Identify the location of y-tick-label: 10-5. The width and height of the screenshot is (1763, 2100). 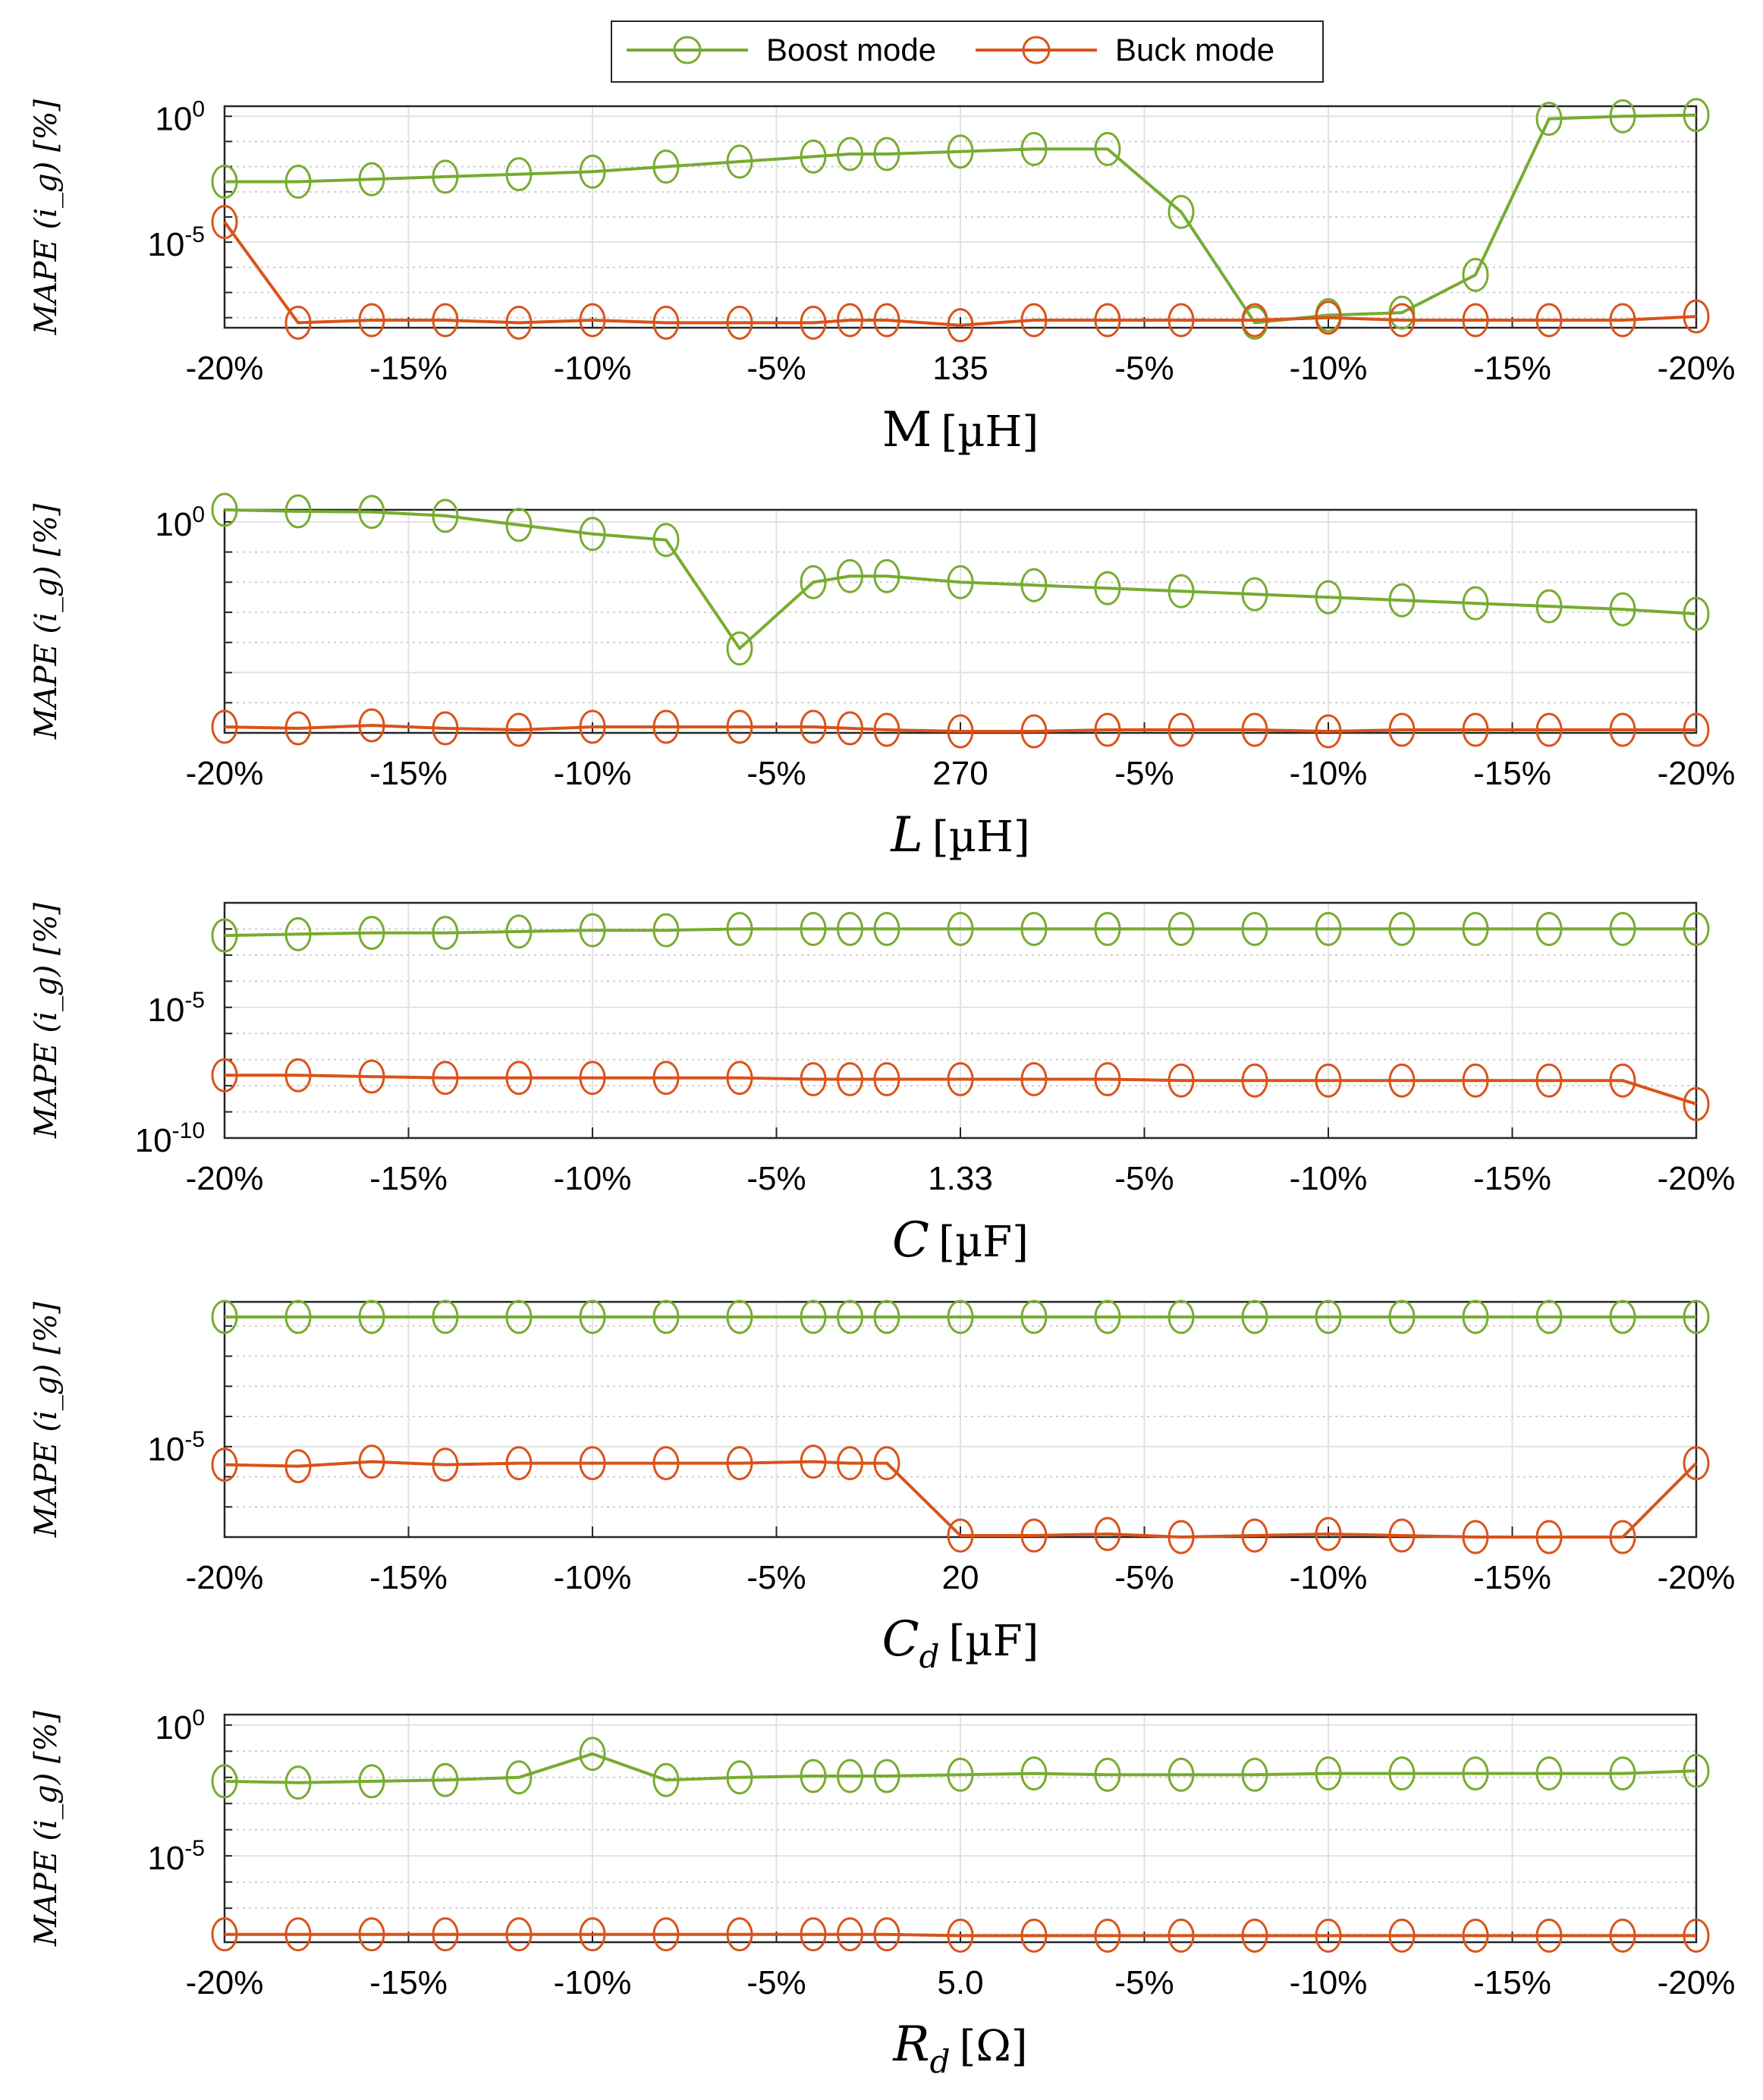
(176, 1447).